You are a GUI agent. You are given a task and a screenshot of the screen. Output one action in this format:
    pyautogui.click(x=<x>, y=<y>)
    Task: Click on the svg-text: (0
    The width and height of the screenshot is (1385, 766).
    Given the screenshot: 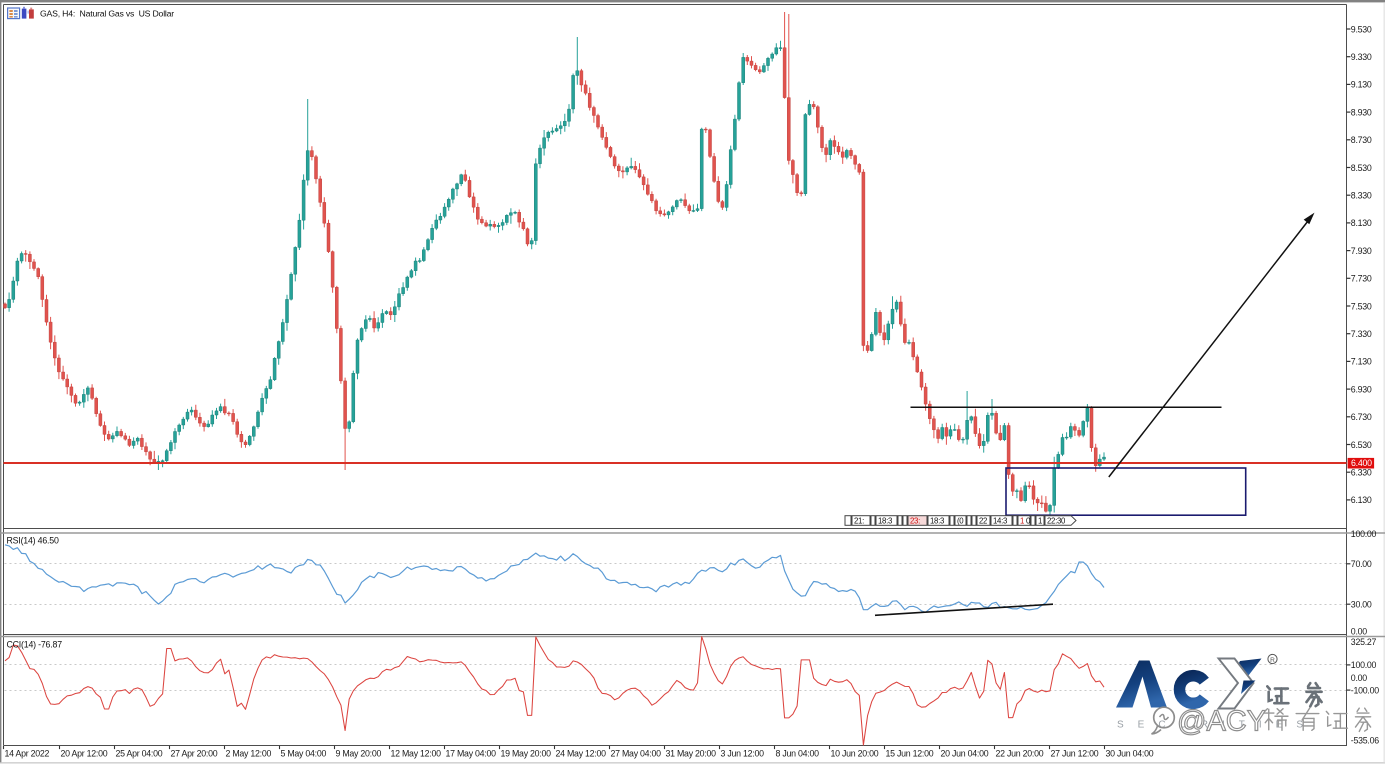 What is the action you would take?
    pyautogui.click(x=960, y=521)
    